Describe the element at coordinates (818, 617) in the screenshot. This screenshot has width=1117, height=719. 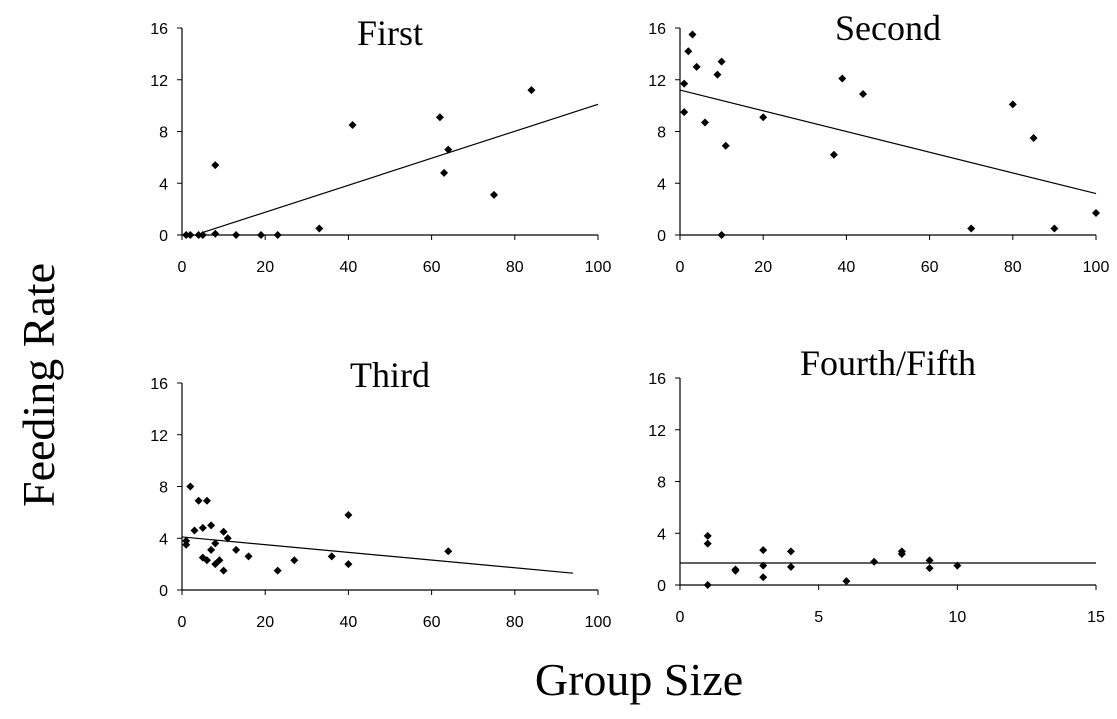
I see `x-tick-label: 5` at that location.